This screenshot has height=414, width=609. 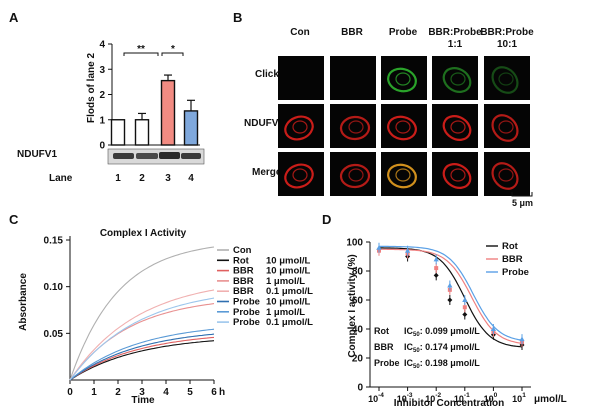 What do you see at coordinates (403, 32) in the screenshot?
I see `col-header-probe: Probe` at bounding box center [403, 32].